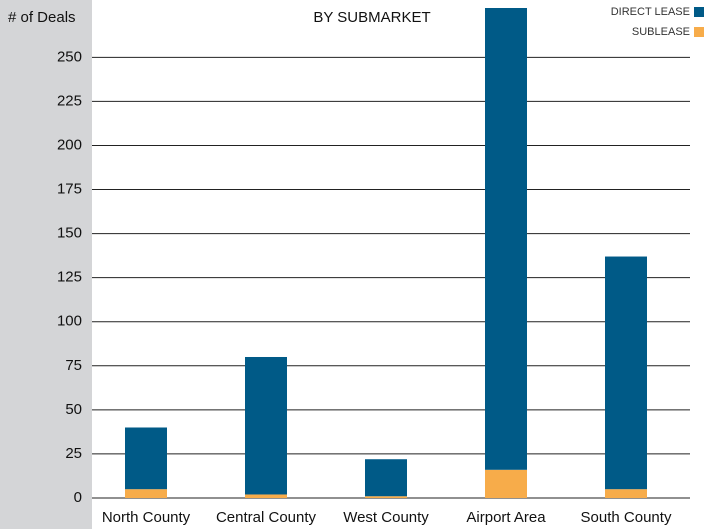 The width and height of the screenshot is (708, 529). I want to click on y-tick-label: 250, so click(69, 56).